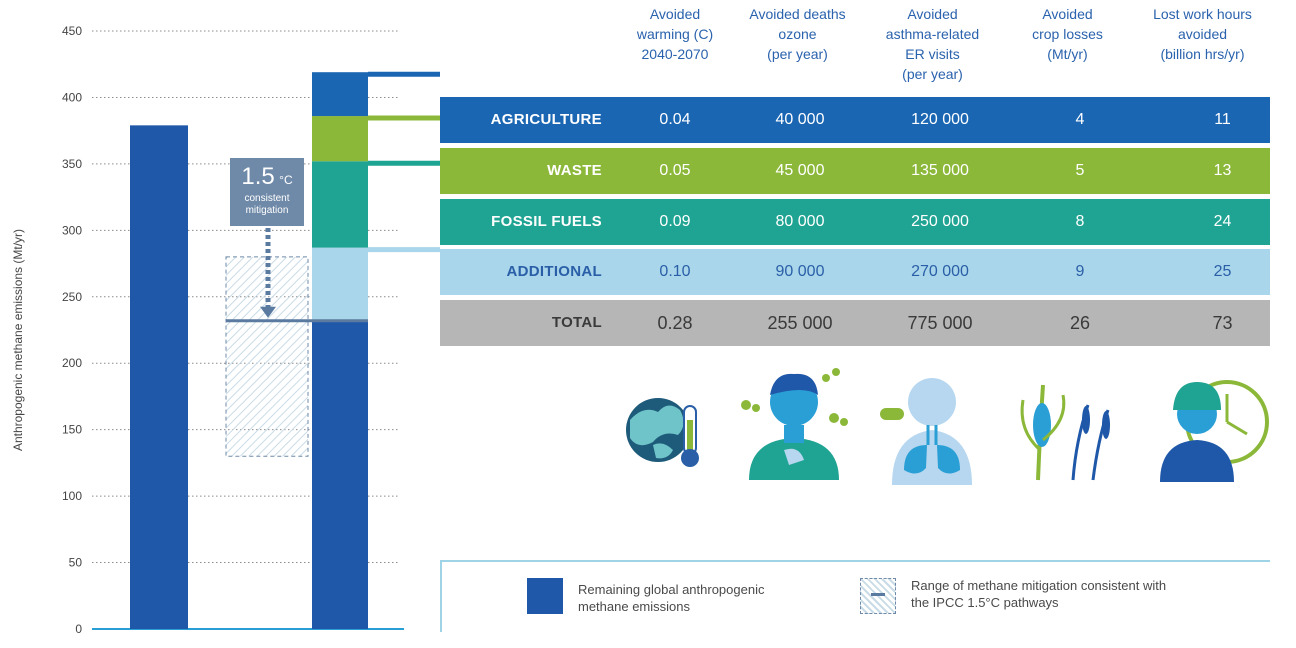  Describe the element at coordinates (800, 221) in the screenshot. I see `cell-deaths: 80 000` at that location.